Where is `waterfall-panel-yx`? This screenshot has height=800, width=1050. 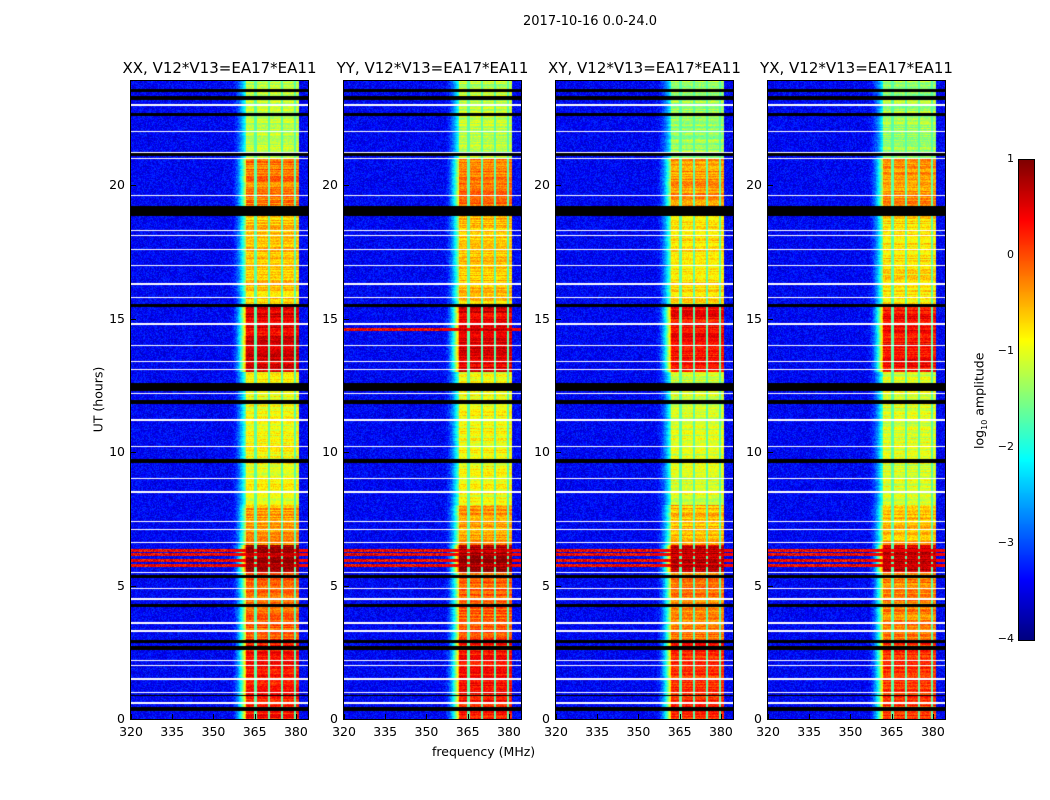 waterfall-panel-yx is located at coordinates (856, 400).